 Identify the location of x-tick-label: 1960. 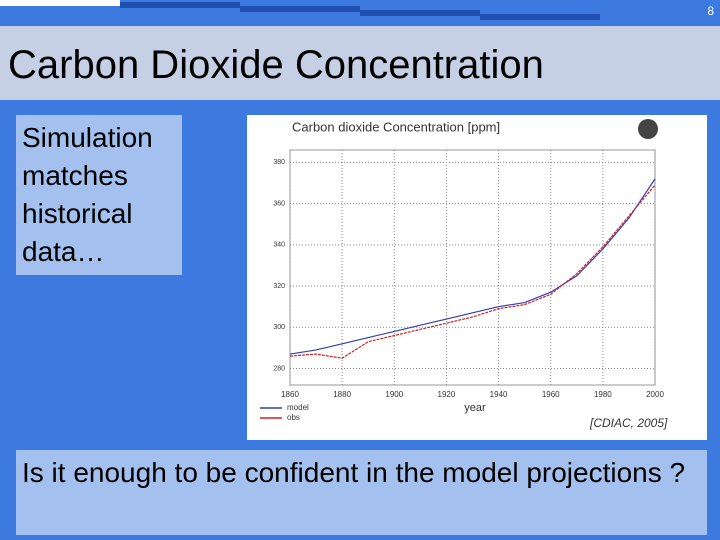
(551, 394).